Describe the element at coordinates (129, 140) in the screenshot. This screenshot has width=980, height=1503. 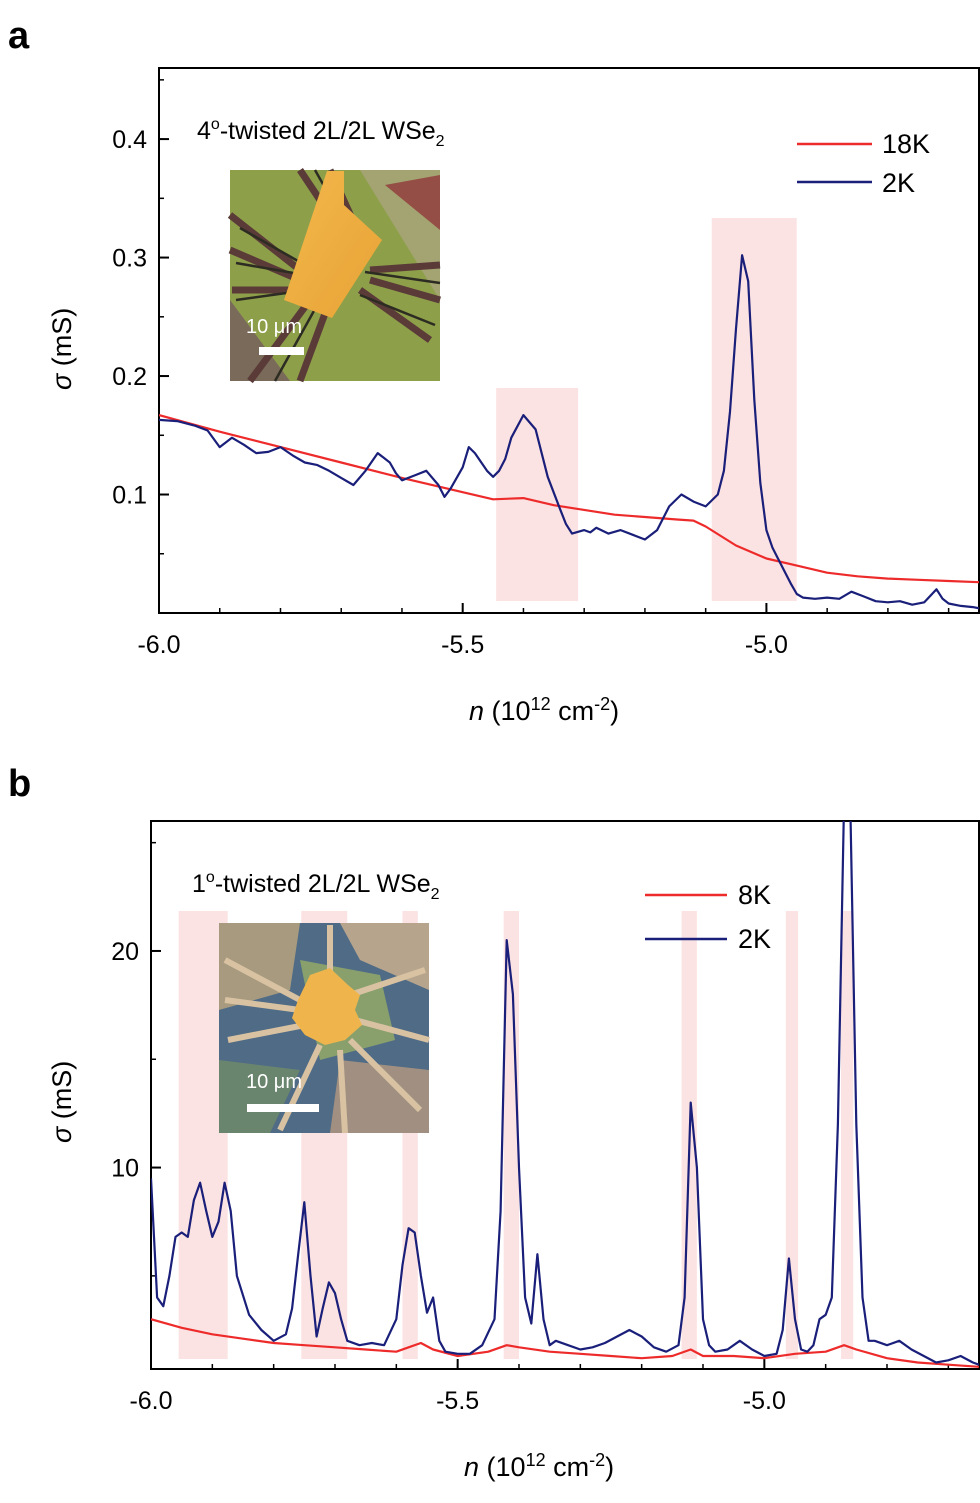
I see `y-tick-label: 0.4` at that location.